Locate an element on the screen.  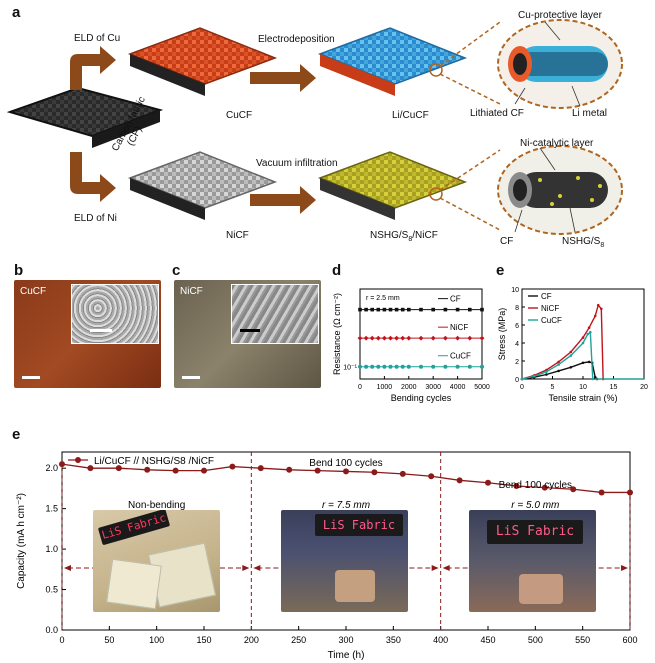
y-tick-label: 8 is located at coordinates (517, 308).